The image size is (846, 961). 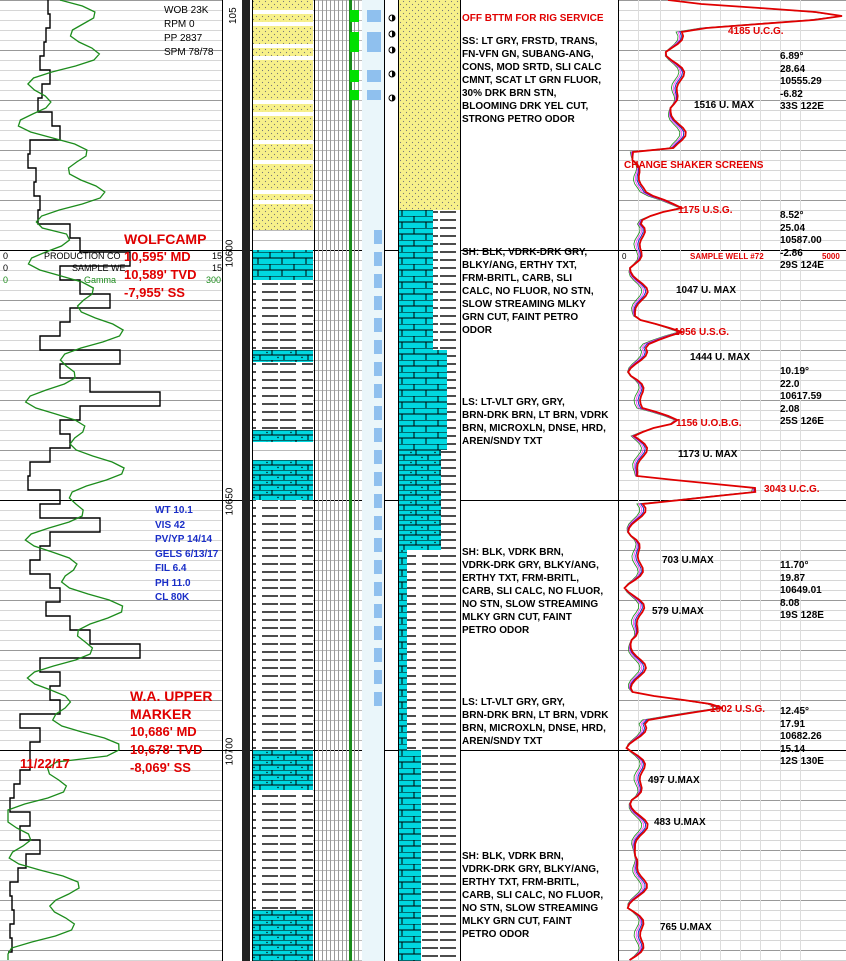 I want to click on gas-annotation: 765 U.MAX, so click(x=686, y=927).